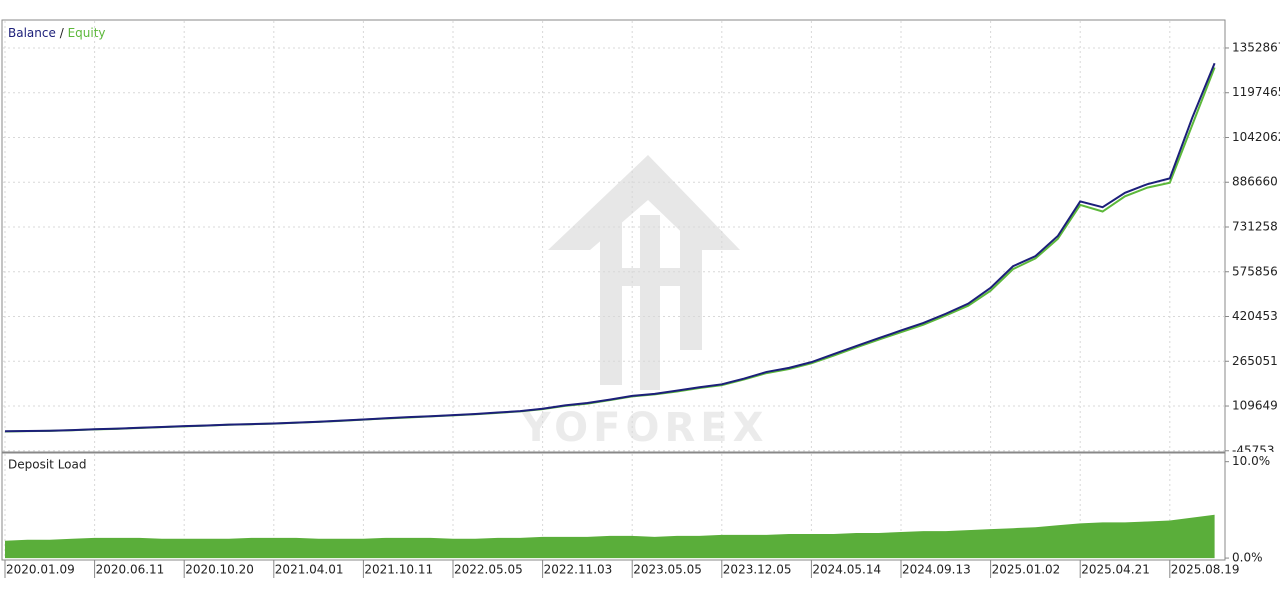 This screenshot has height=600, width=1280. I want to click on y-tick-label: 1197465, so click(1256, 92).